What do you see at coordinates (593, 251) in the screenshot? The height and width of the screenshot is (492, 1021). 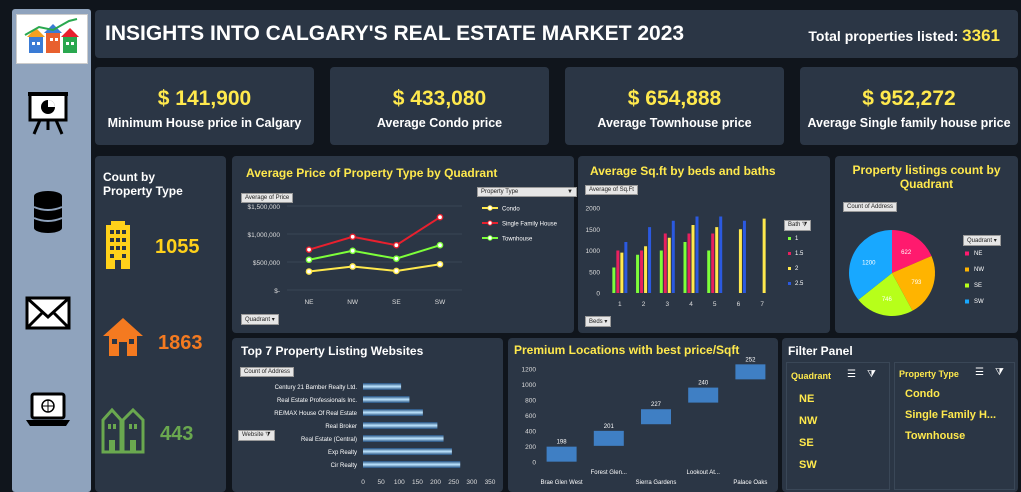 I see `y-tick-label: 1000` at bounding box center [593, 251].